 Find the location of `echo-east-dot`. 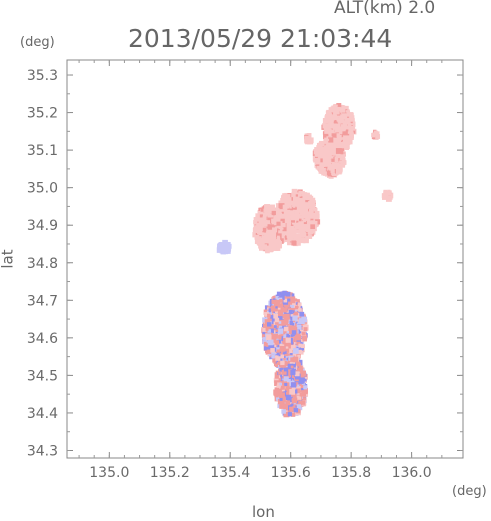

echo-east-dot is located at coordinates (387, 195).